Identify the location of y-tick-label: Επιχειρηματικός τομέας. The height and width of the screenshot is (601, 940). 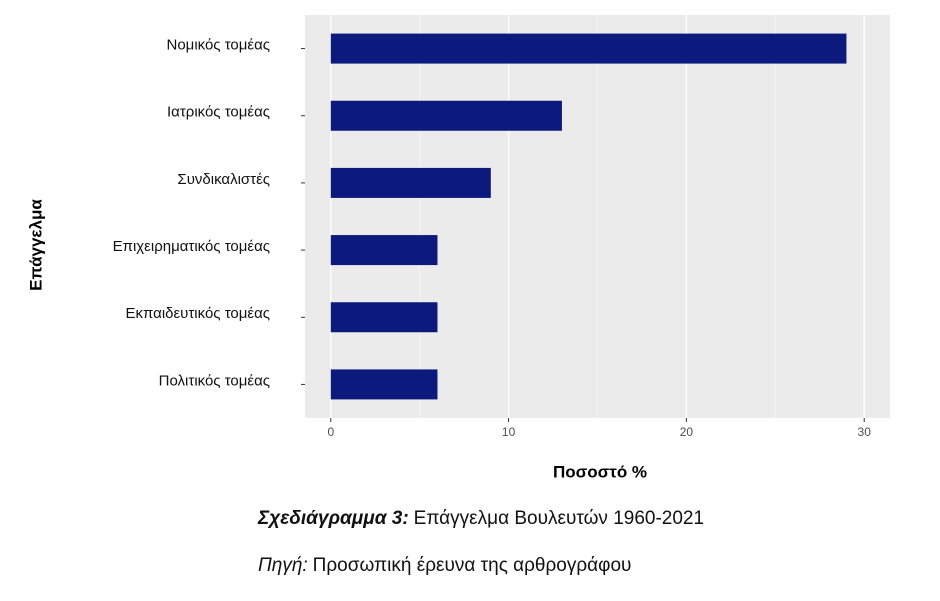
(191, 246).